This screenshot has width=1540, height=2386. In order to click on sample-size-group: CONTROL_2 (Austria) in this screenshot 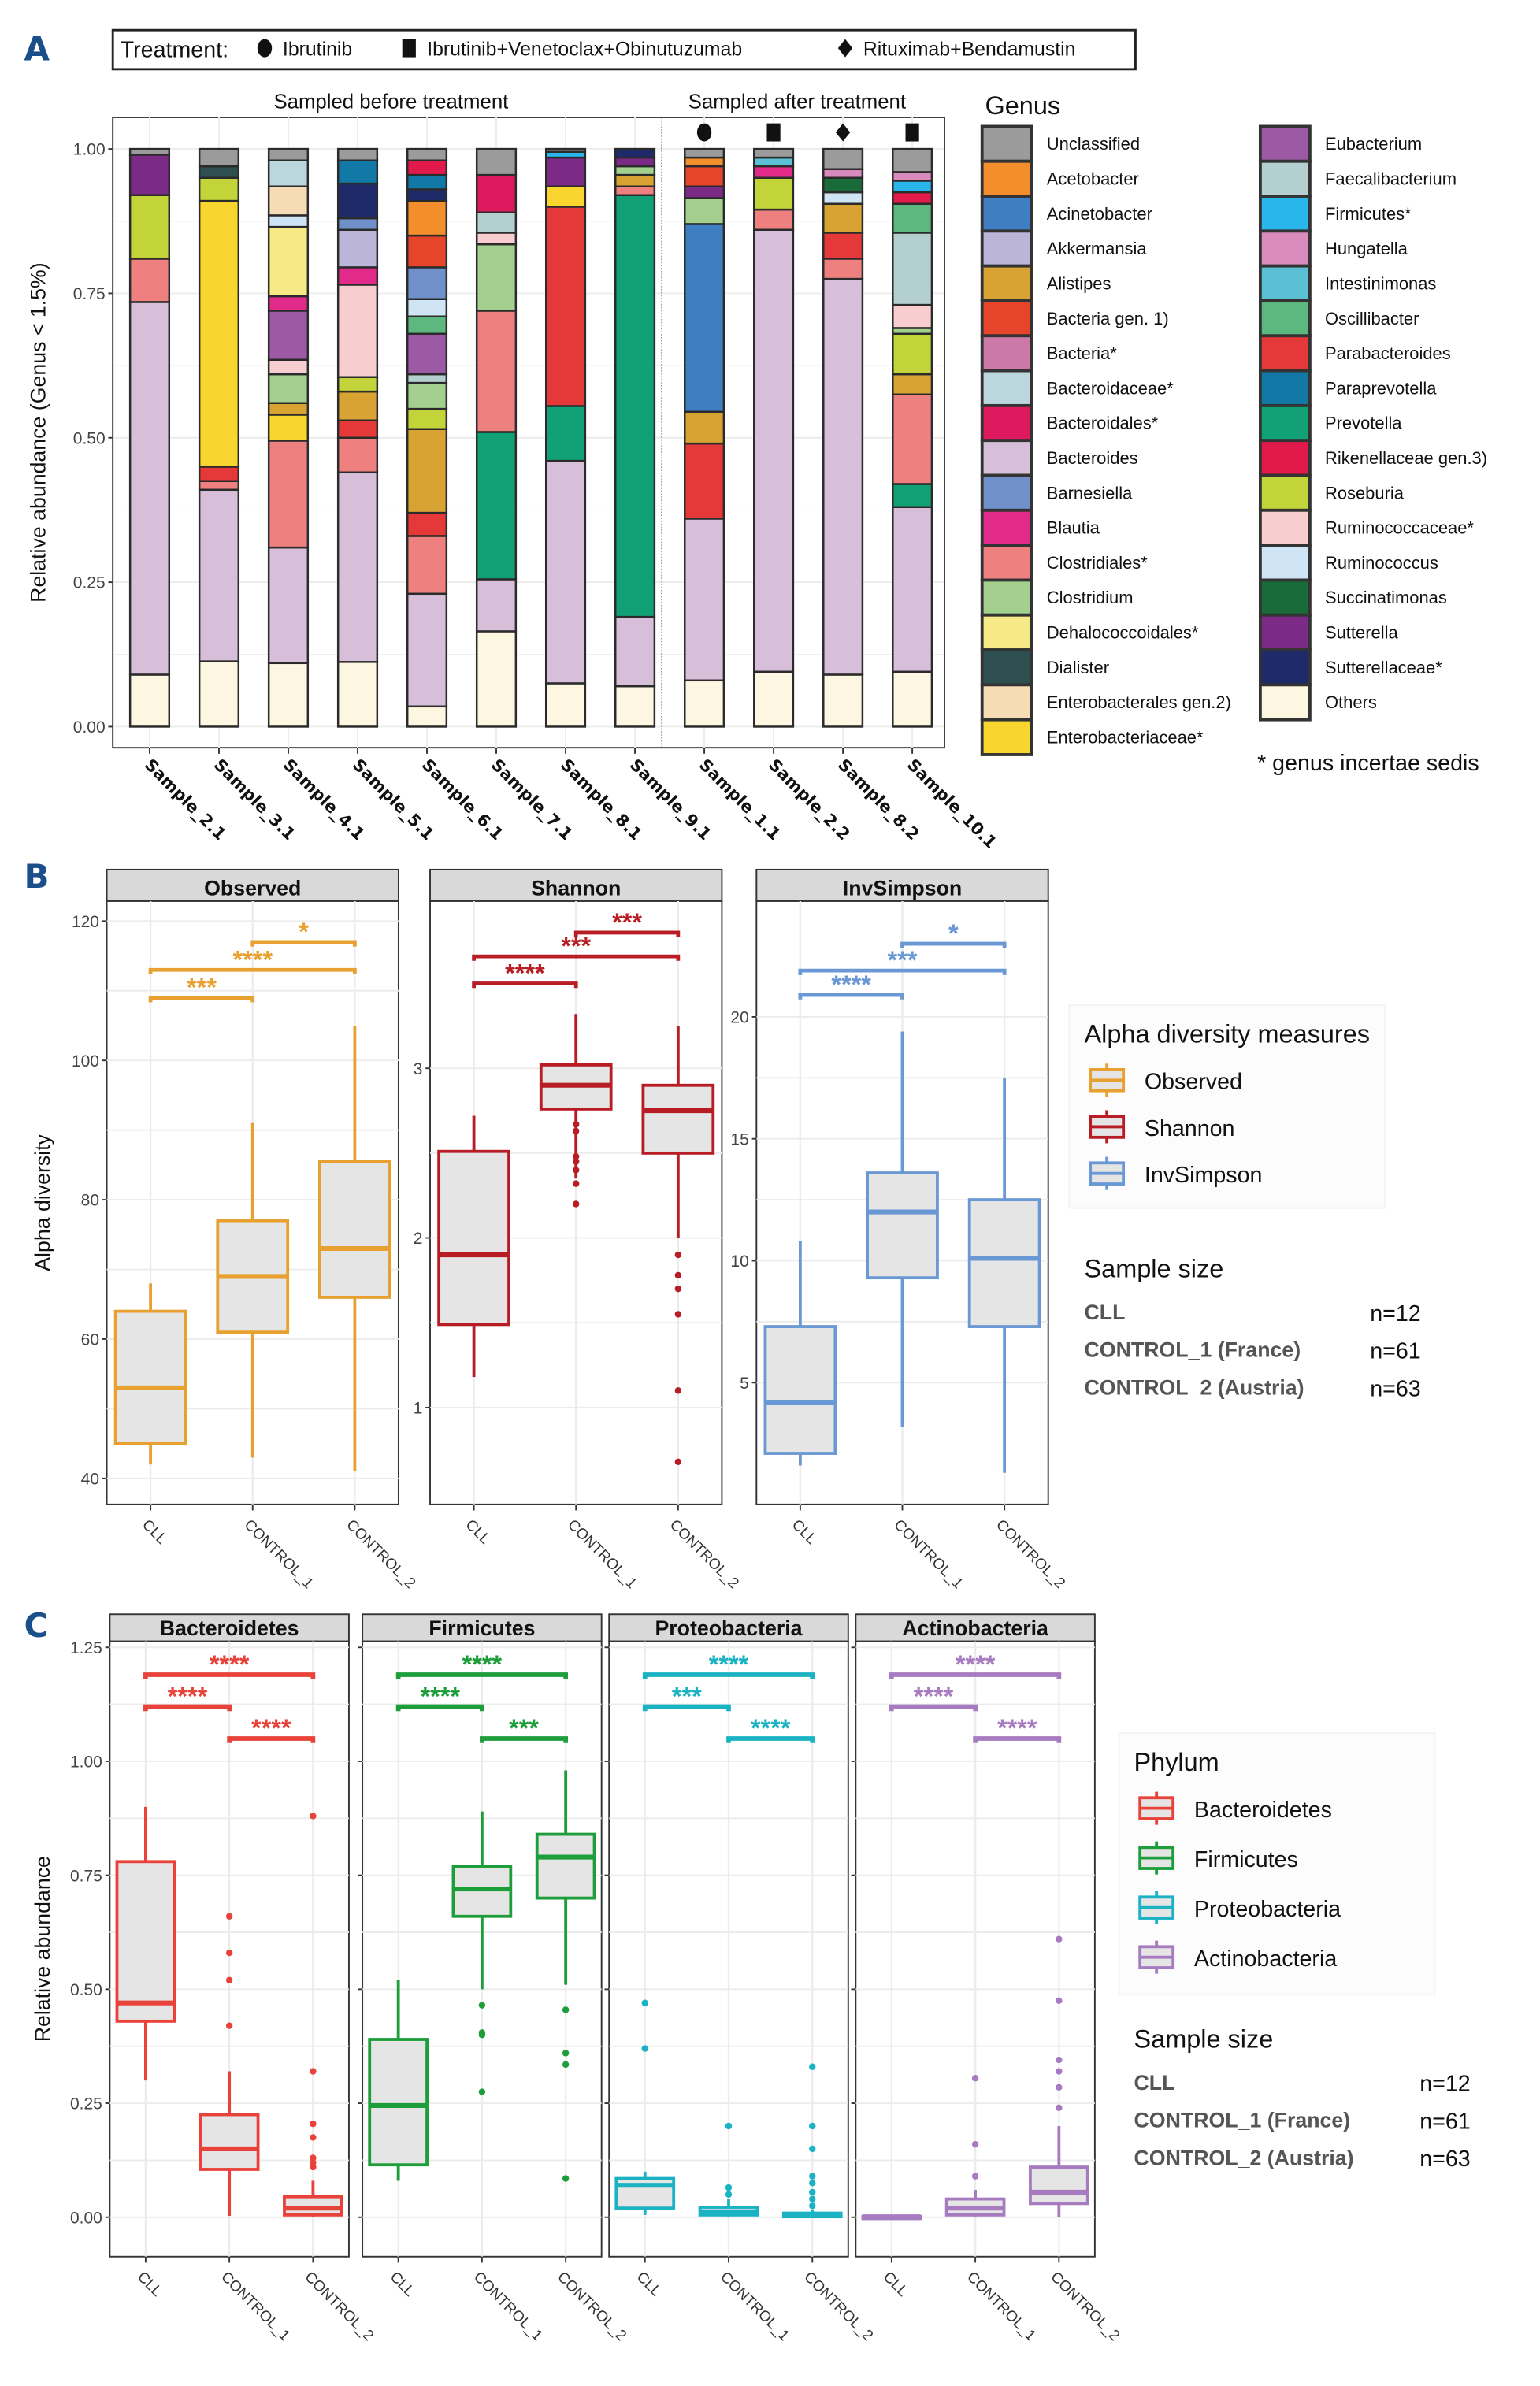, I will do `click(1244, 2157)`.